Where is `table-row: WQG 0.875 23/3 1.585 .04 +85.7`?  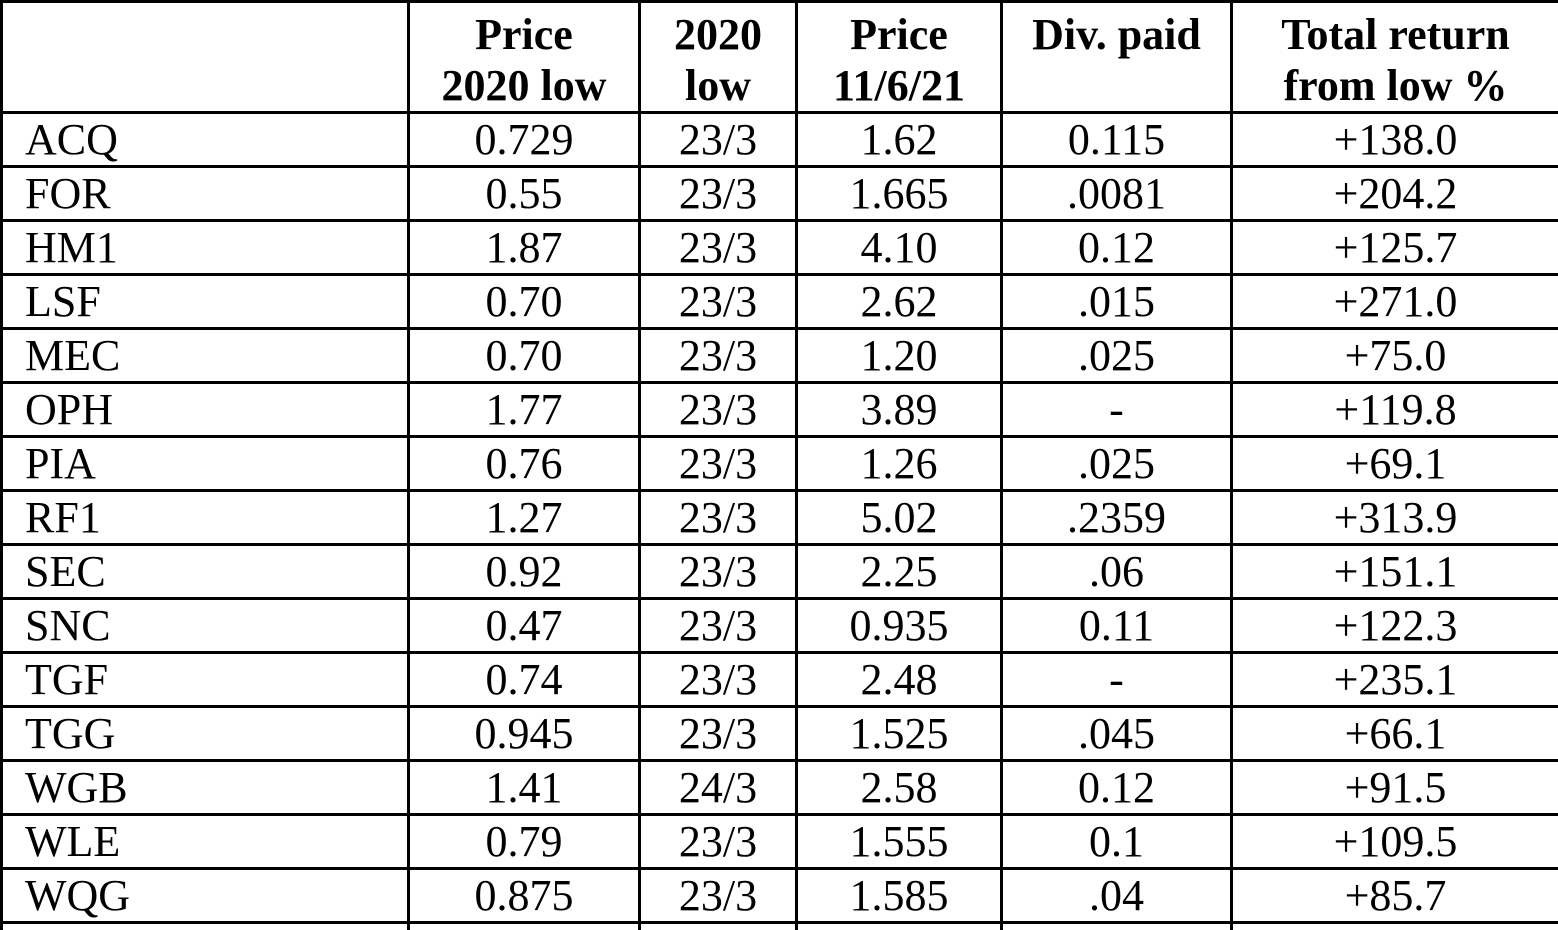
table-row: WQG 0.875 23/3 1.585 .04 +85.7 is located at coordinates (779, 896).